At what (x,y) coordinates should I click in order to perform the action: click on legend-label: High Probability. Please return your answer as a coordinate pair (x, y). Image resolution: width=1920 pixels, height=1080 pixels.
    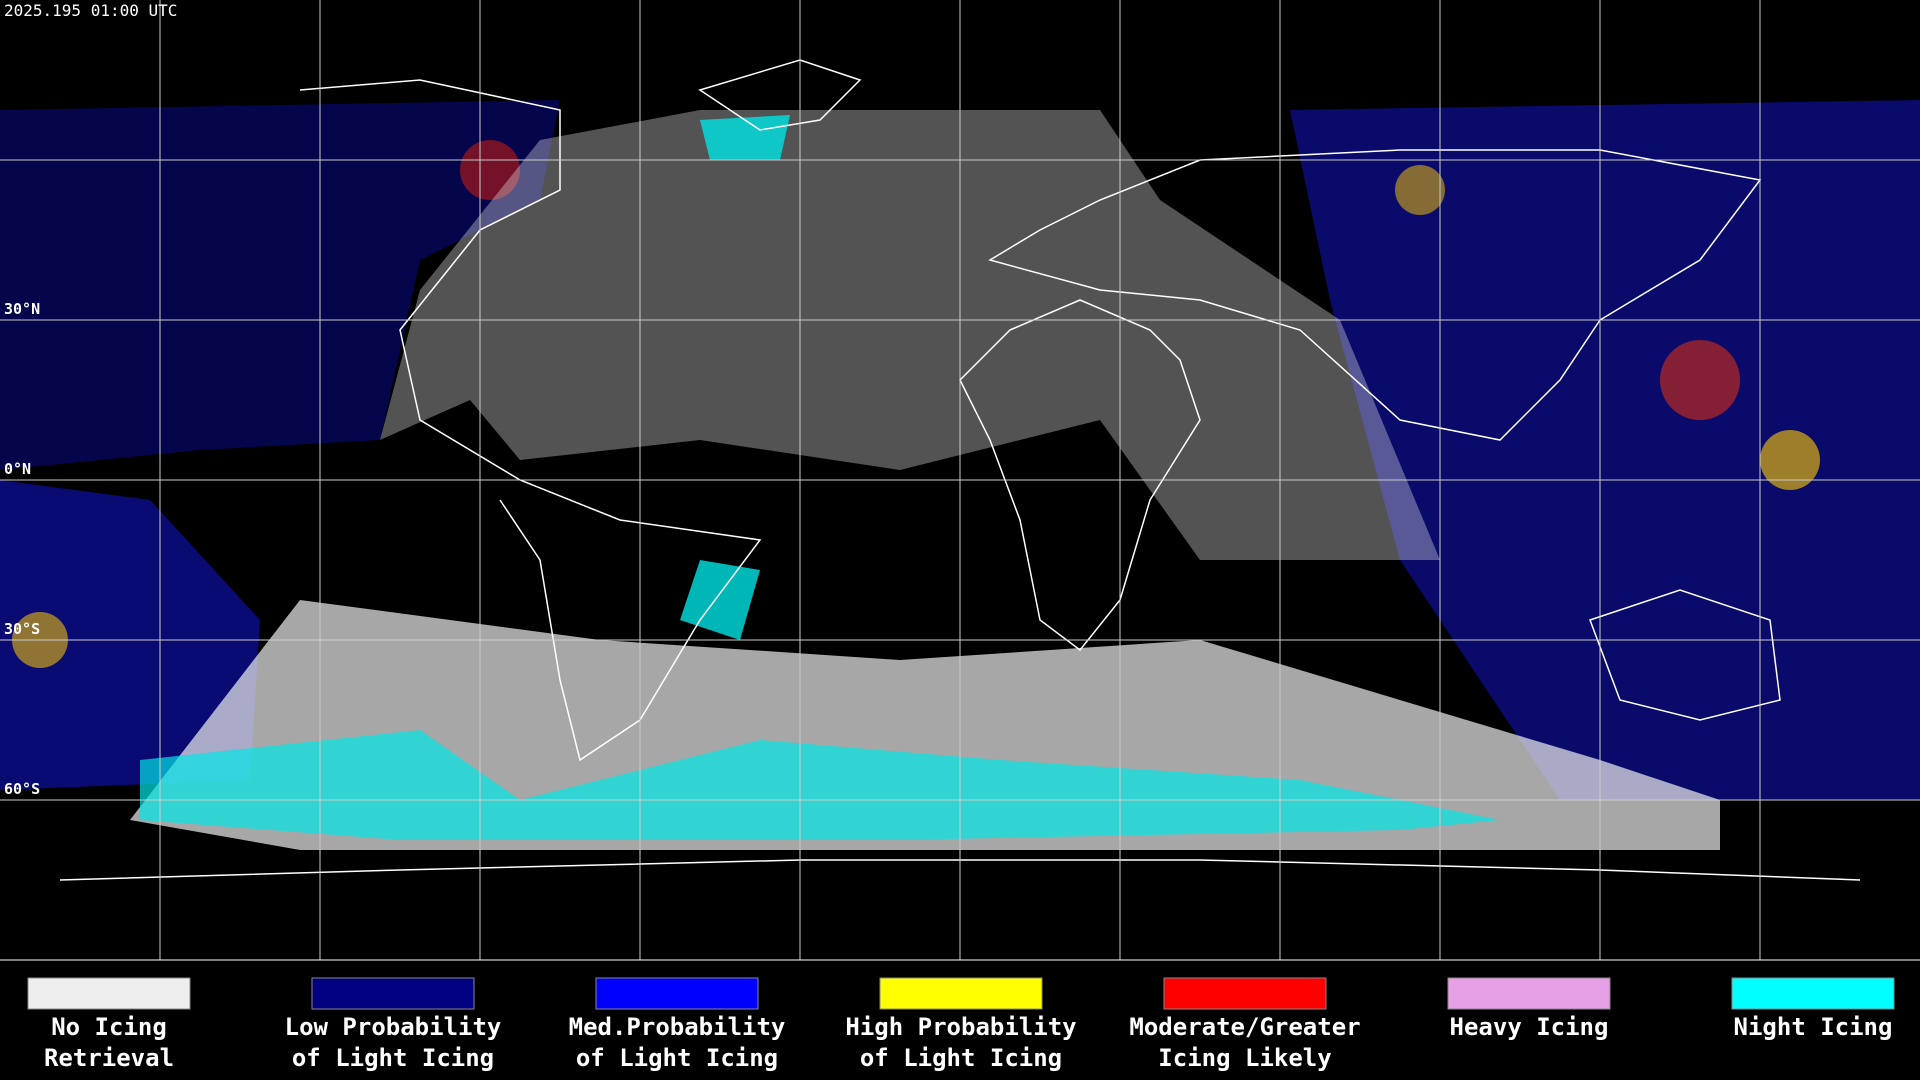
    Looking at the image, I should click on (960, 1027).